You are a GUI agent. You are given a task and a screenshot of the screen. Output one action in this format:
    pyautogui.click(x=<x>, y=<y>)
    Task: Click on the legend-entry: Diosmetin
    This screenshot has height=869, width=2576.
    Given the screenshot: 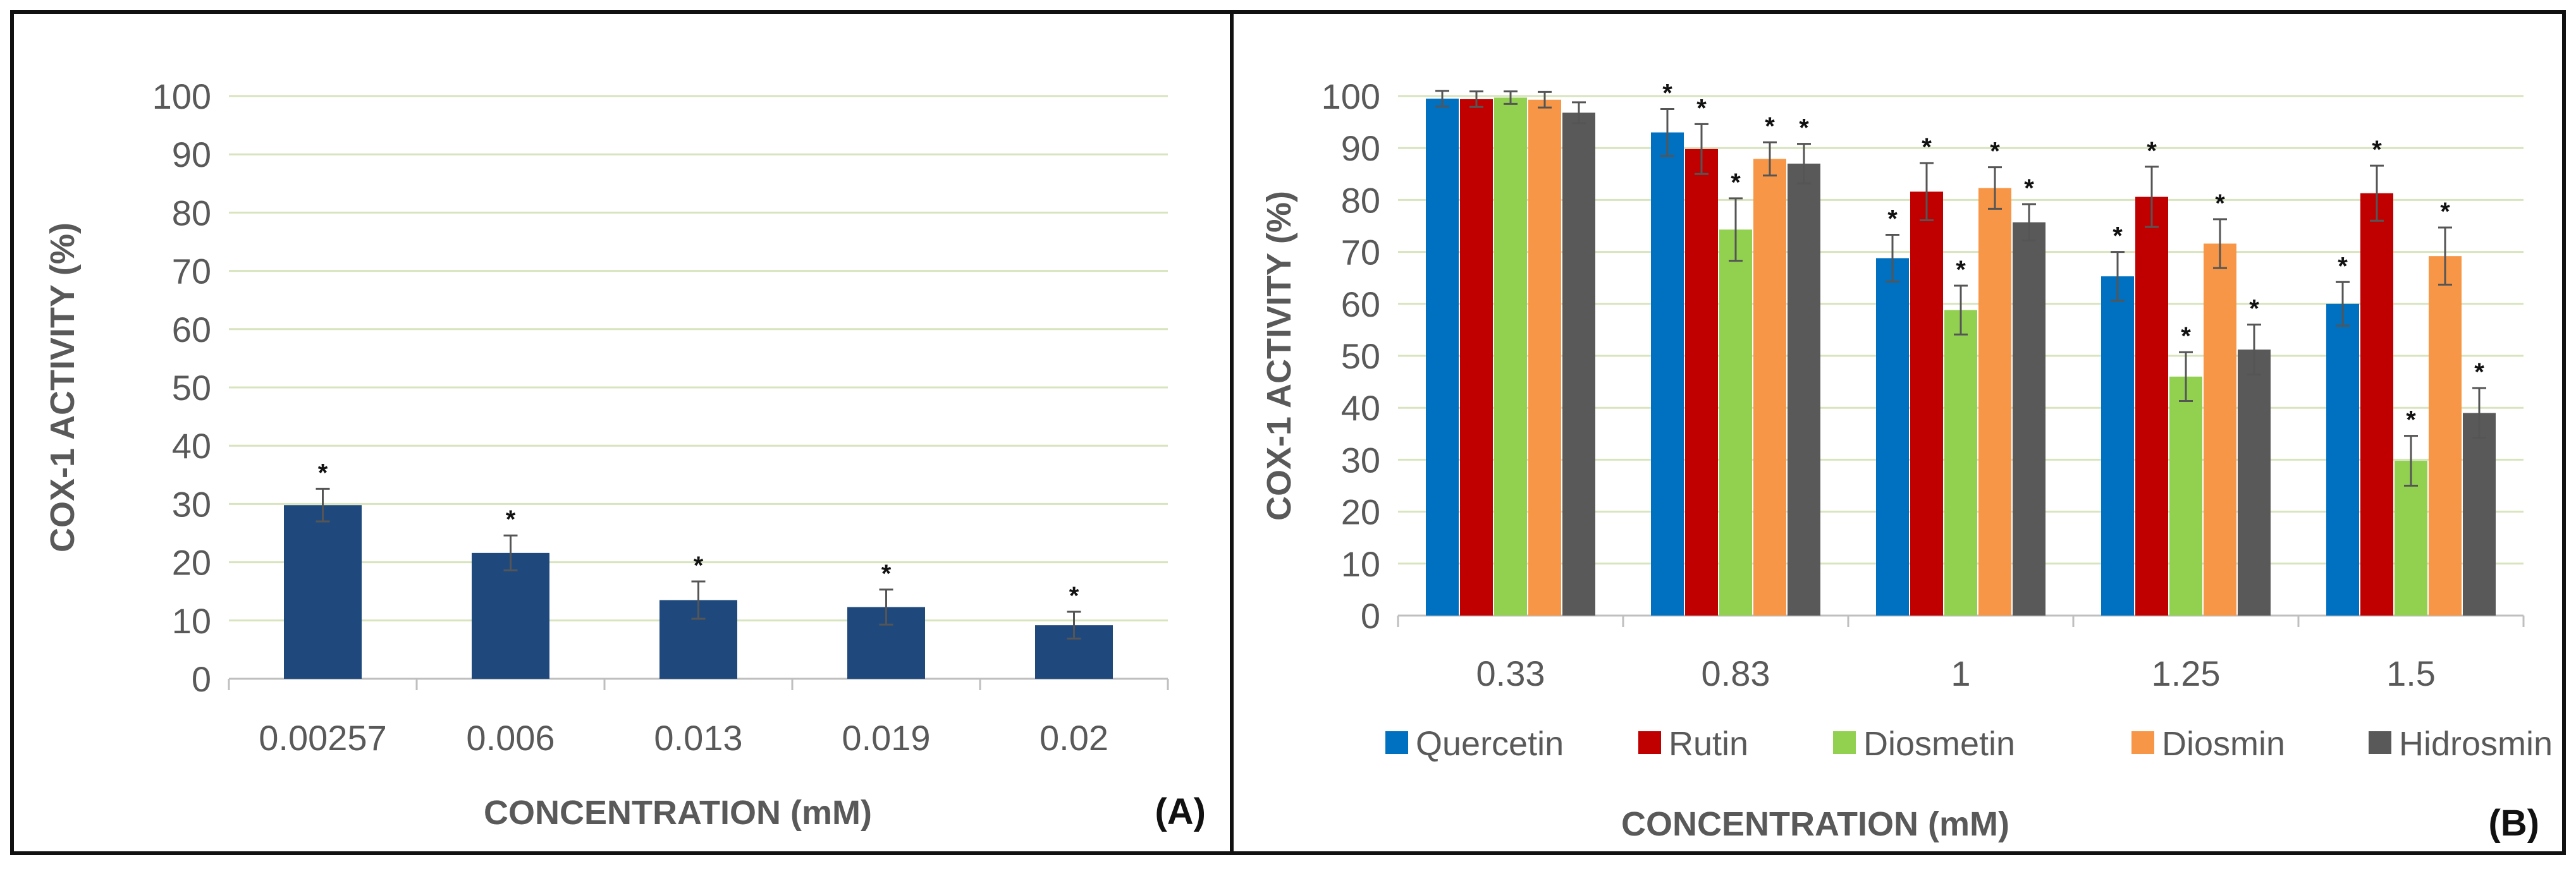 What is the action you would take?
    pyautogui.click(x=1939, y=744)
    